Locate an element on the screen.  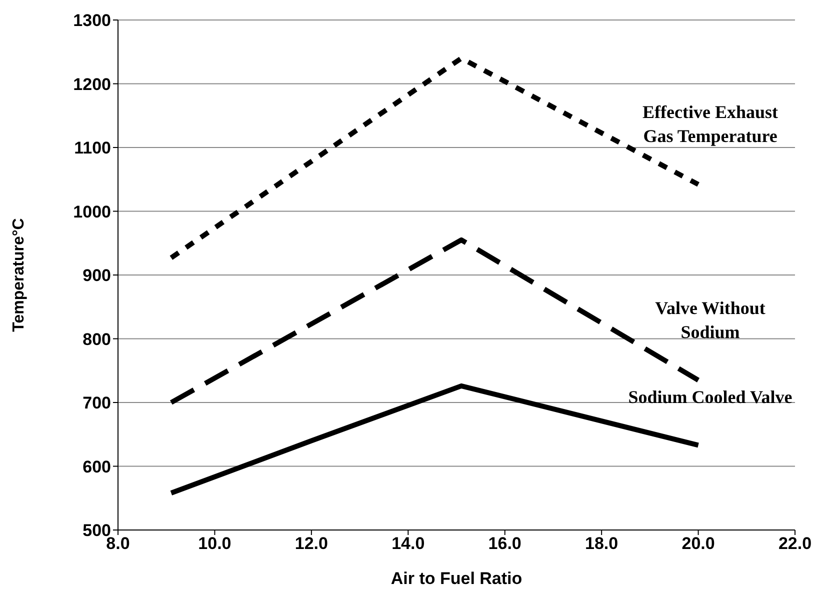
x-tick-label: 14.0 is located at coordinates (408, 544).